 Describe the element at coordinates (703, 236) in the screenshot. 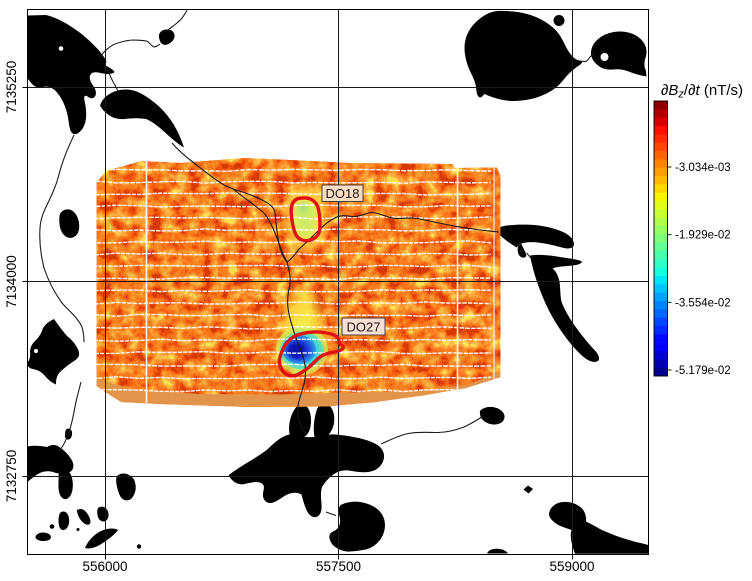

I see `svg-text: -1.929e-02` at that location.